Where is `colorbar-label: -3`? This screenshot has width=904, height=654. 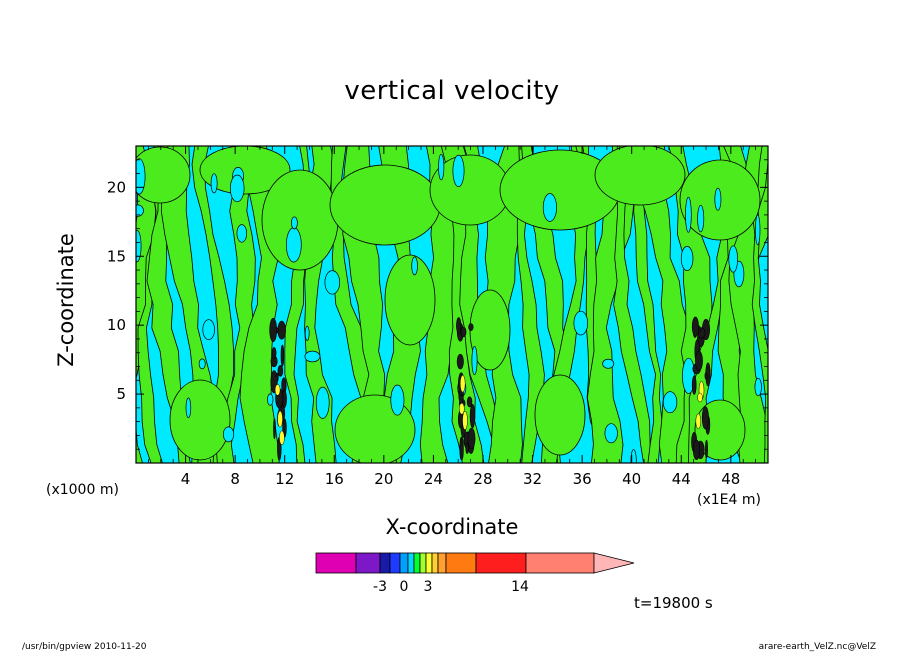 colorbar-label: -3 is located at coordinates (380, 587).